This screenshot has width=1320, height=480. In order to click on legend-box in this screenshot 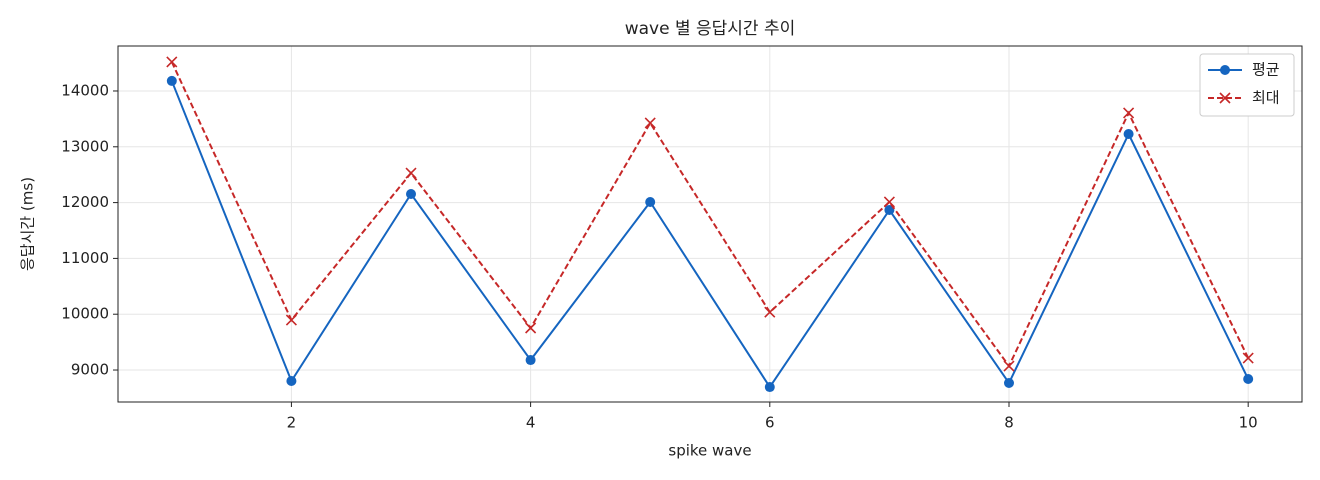, I will do `click(1247, 85)`.